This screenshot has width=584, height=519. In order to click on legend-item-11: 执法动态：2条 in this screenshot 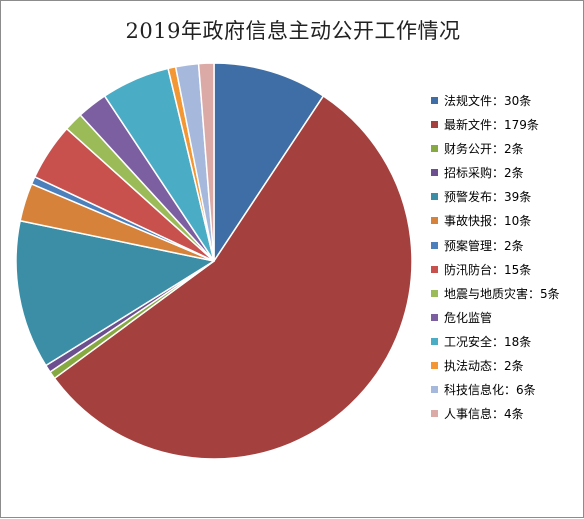, I will do `click(495, 371)`.